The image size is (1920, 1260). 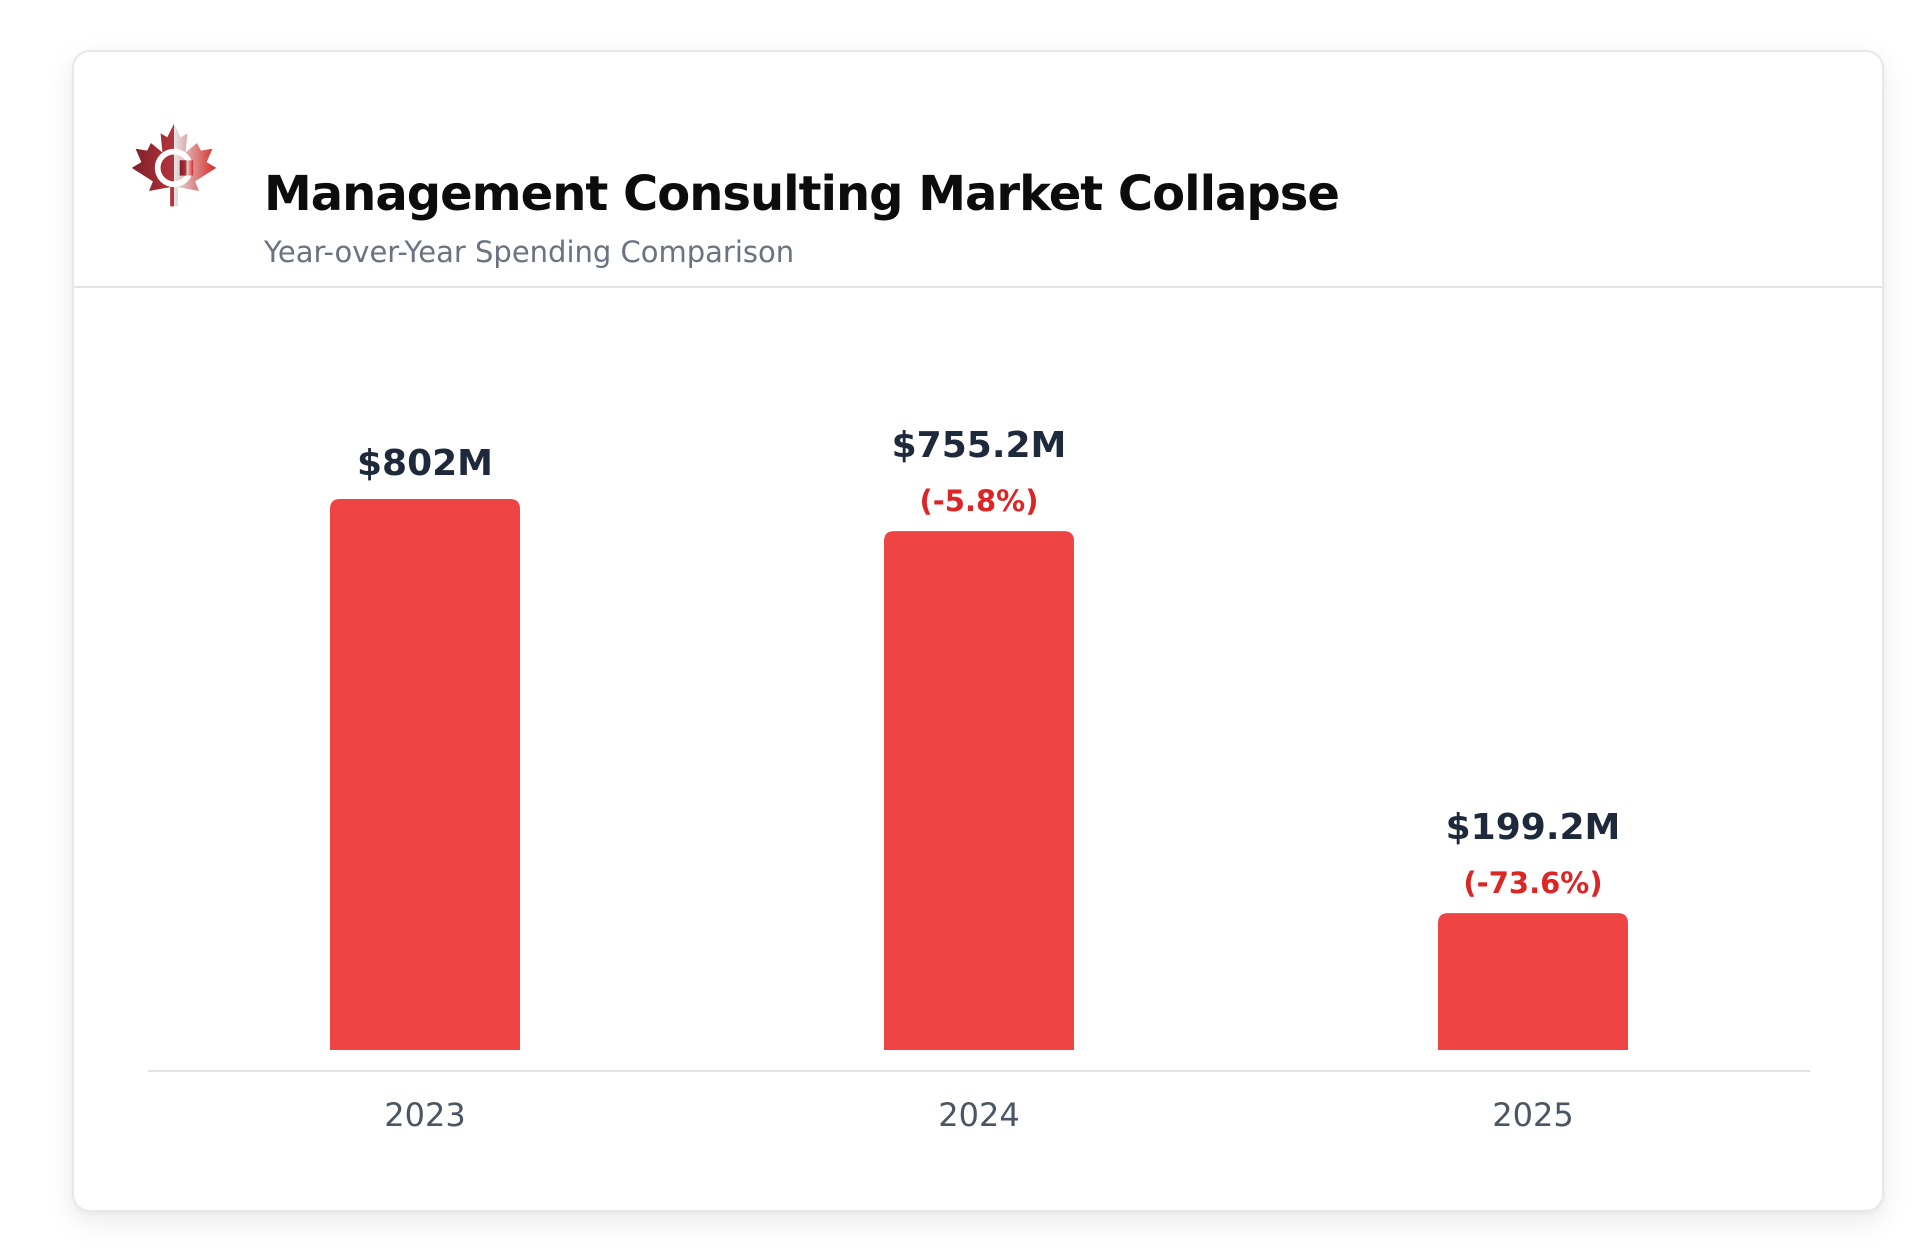 I want to click on value-label-2023: $802M, so click(x=425, y=463).